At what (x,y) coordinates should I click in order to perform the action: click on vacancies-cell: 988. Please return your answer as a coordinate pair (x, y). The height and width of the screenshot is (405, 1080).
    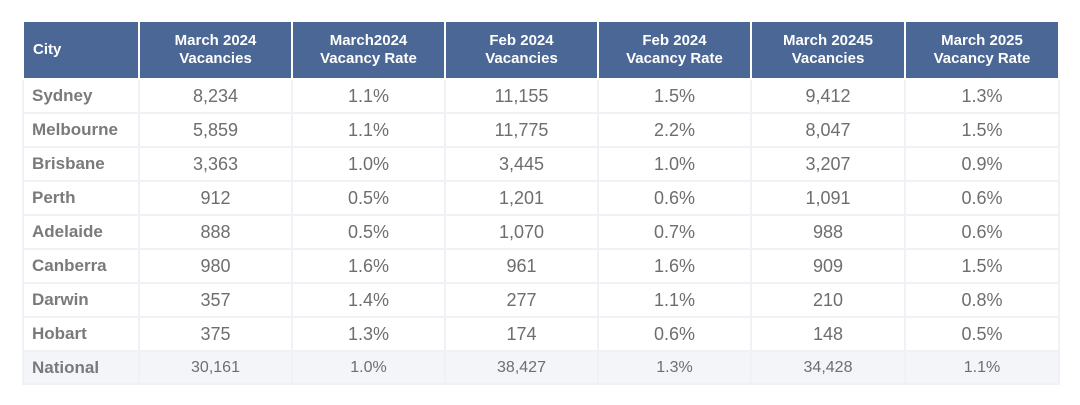
    Looking at the image, I should click on (828, 232).